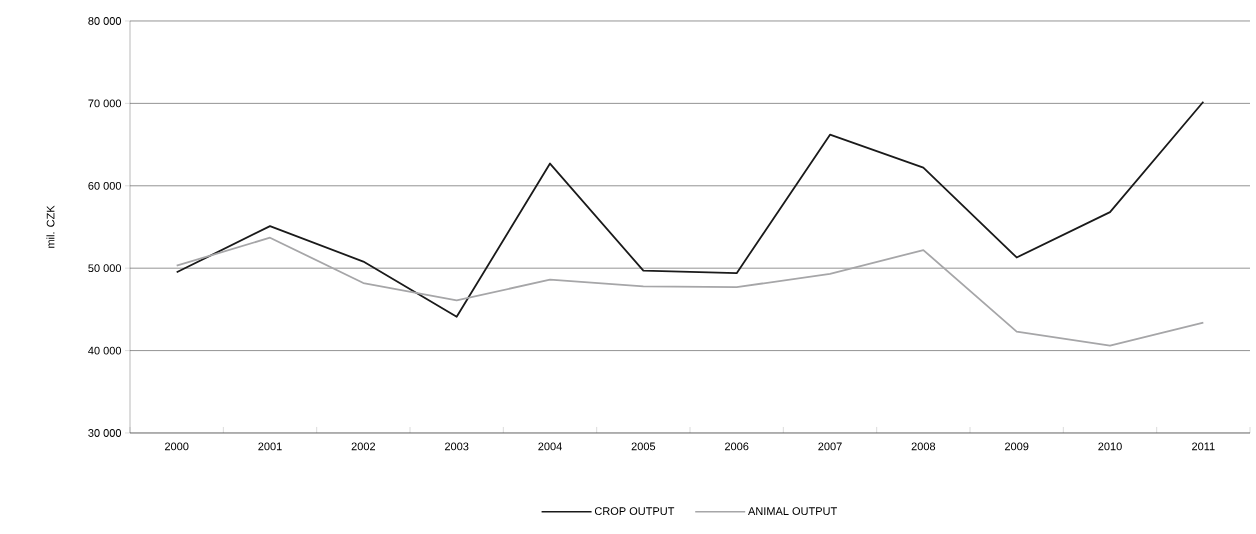 Image resolution: width=1256 pixels, height=534 pixels. What do you see at coordinates (105, 21) in the screenshot?
I see `y-tick-label: 80 000` at bounding box center [105, 21].